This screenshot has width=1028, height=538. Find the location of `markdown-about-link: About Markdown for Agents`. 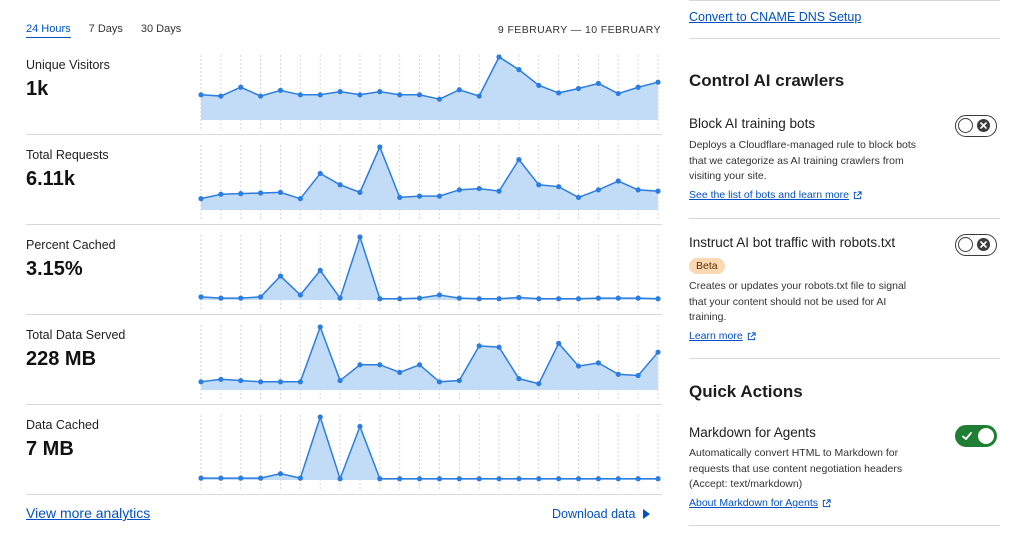

markdown-about-link: About Markdown for Agents is located at coordinates (760, 503).